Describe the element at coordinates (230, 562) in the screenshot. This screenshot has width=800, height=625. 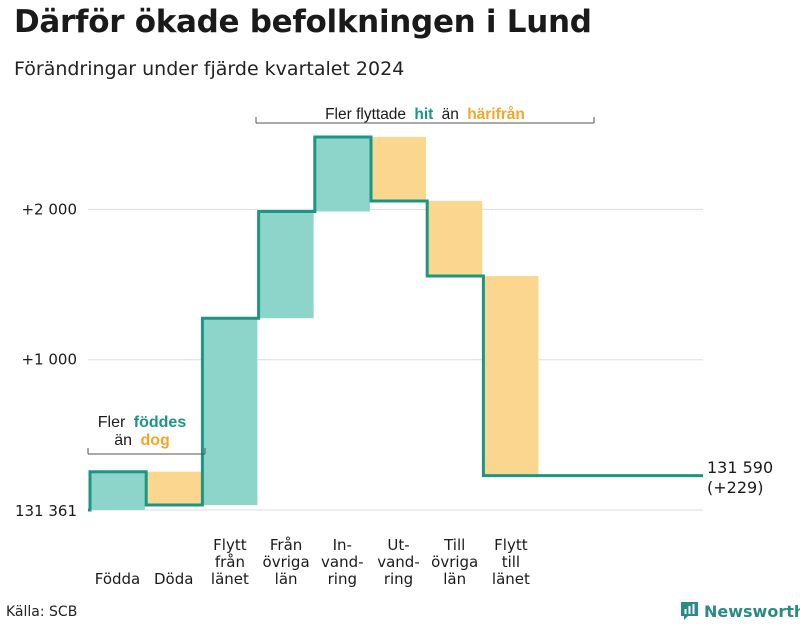
I see `category-label-2-1: från` at that location.